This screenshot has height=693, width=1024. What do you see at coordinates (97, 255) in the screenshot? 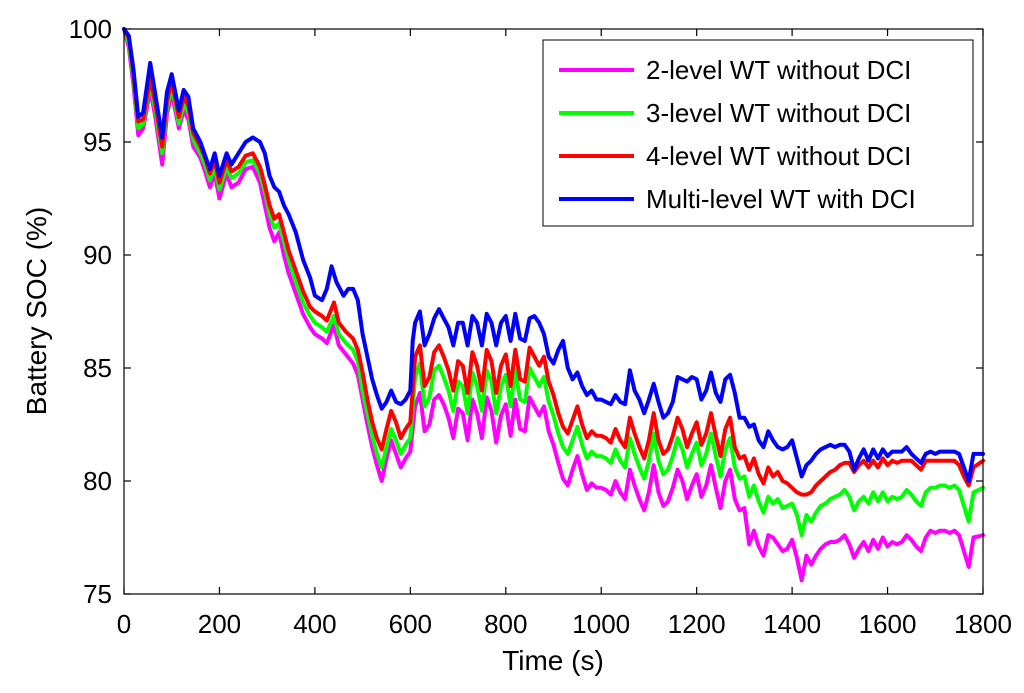
I see `y-tick-label-3: 90` at bounding box center [97, 255].